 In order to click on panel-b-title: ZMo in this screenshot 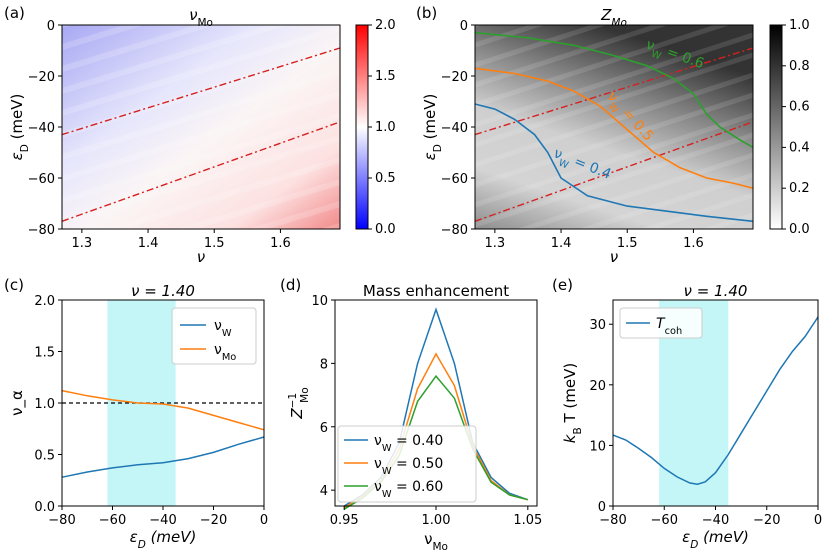, I will do `click(613, 17)`.